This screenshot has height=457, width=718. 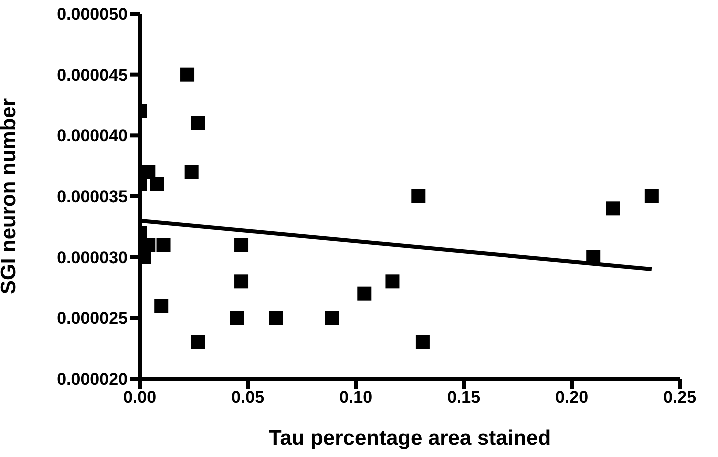 What do you see at coordinates (92, 318) in the screenshot?
I see `y-tick-label: 0.000025` at bounding box center [92, 318].